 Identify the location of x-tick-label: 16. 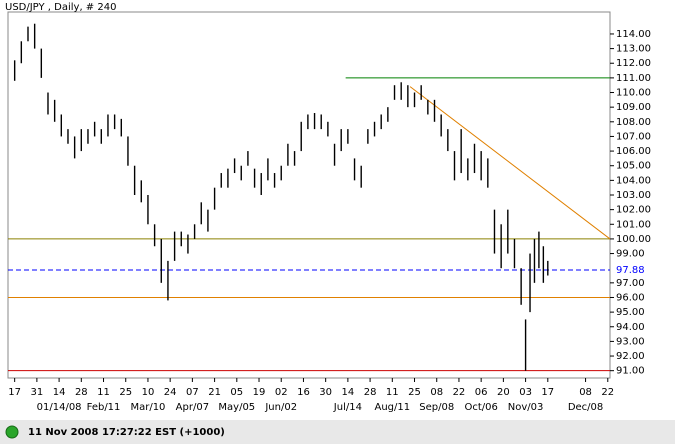
(303, 392).